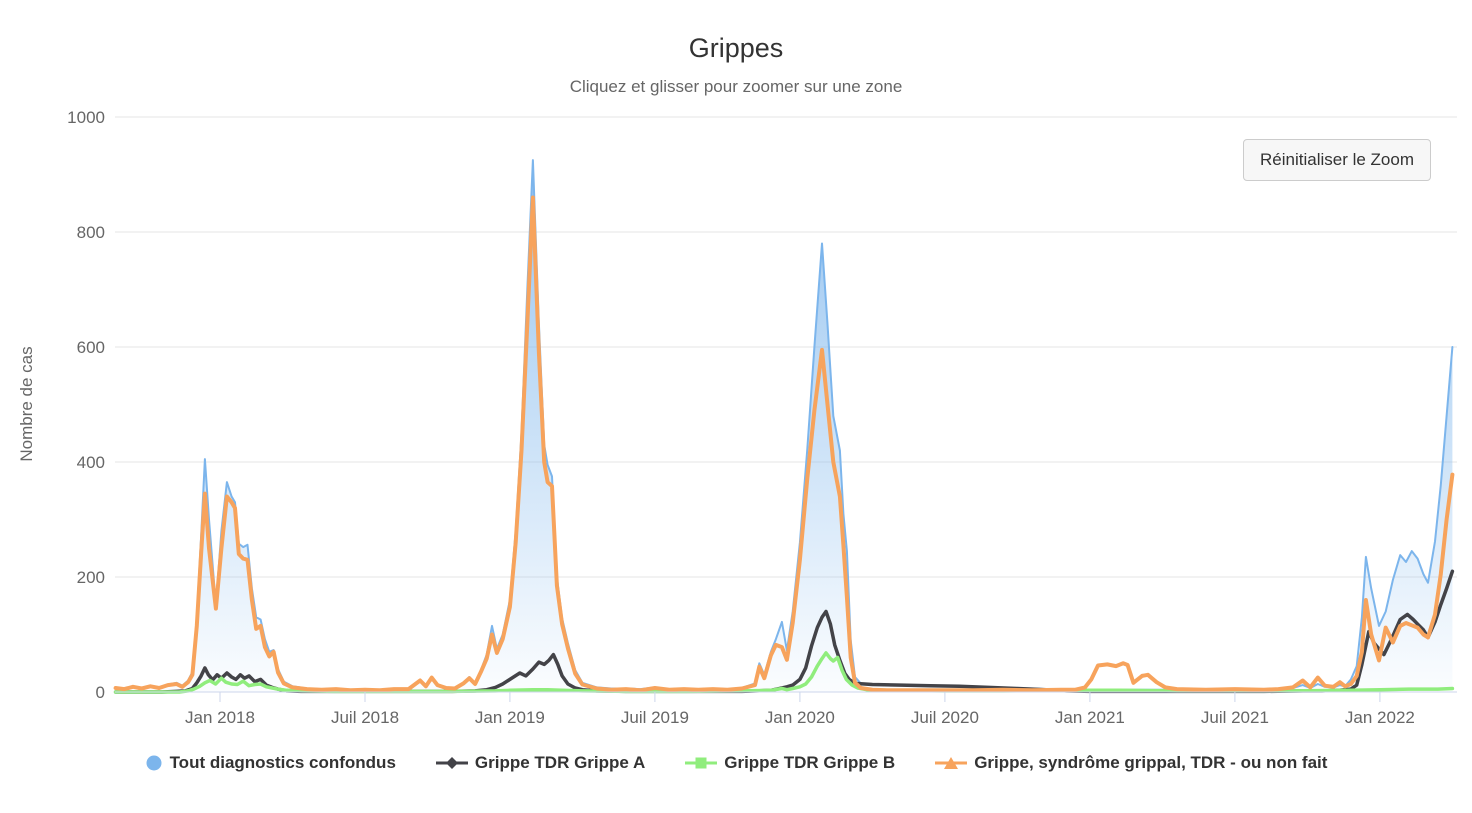  What do you see at coordinates (91, 462) in the screenshot?
I see `svg-text: 400` at bounding box center [91, 462].